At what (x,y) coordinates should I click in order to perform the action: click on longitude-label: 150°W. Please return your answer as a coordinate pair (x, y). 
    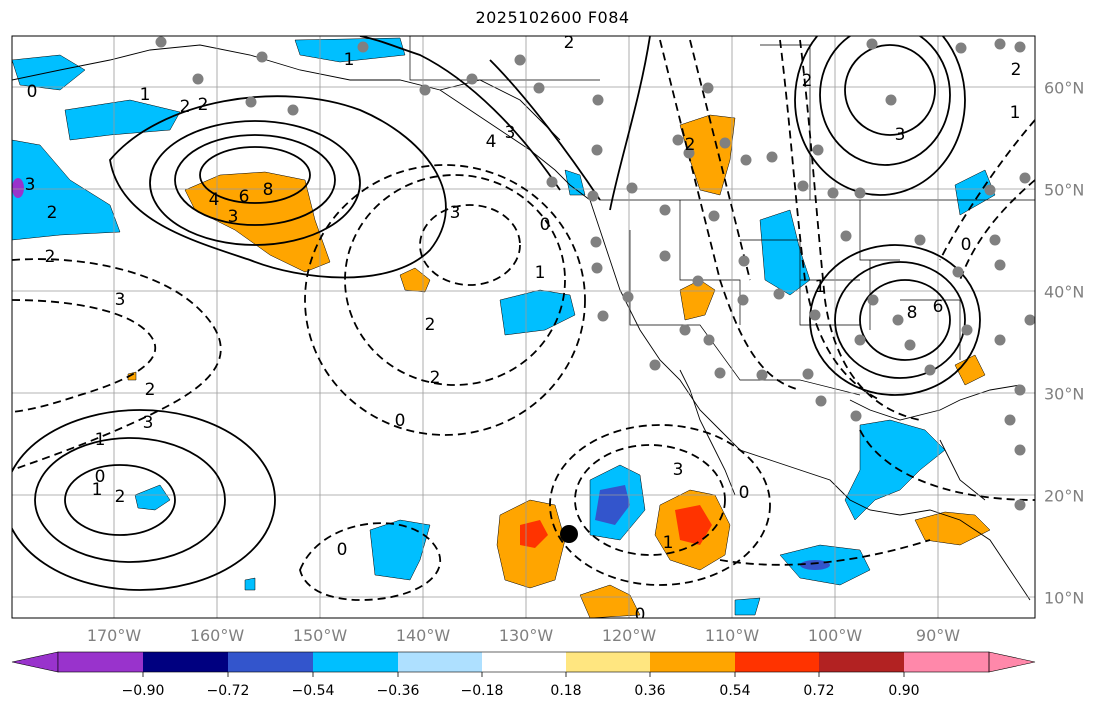
    Looking at the image, I should click on (320, 635).